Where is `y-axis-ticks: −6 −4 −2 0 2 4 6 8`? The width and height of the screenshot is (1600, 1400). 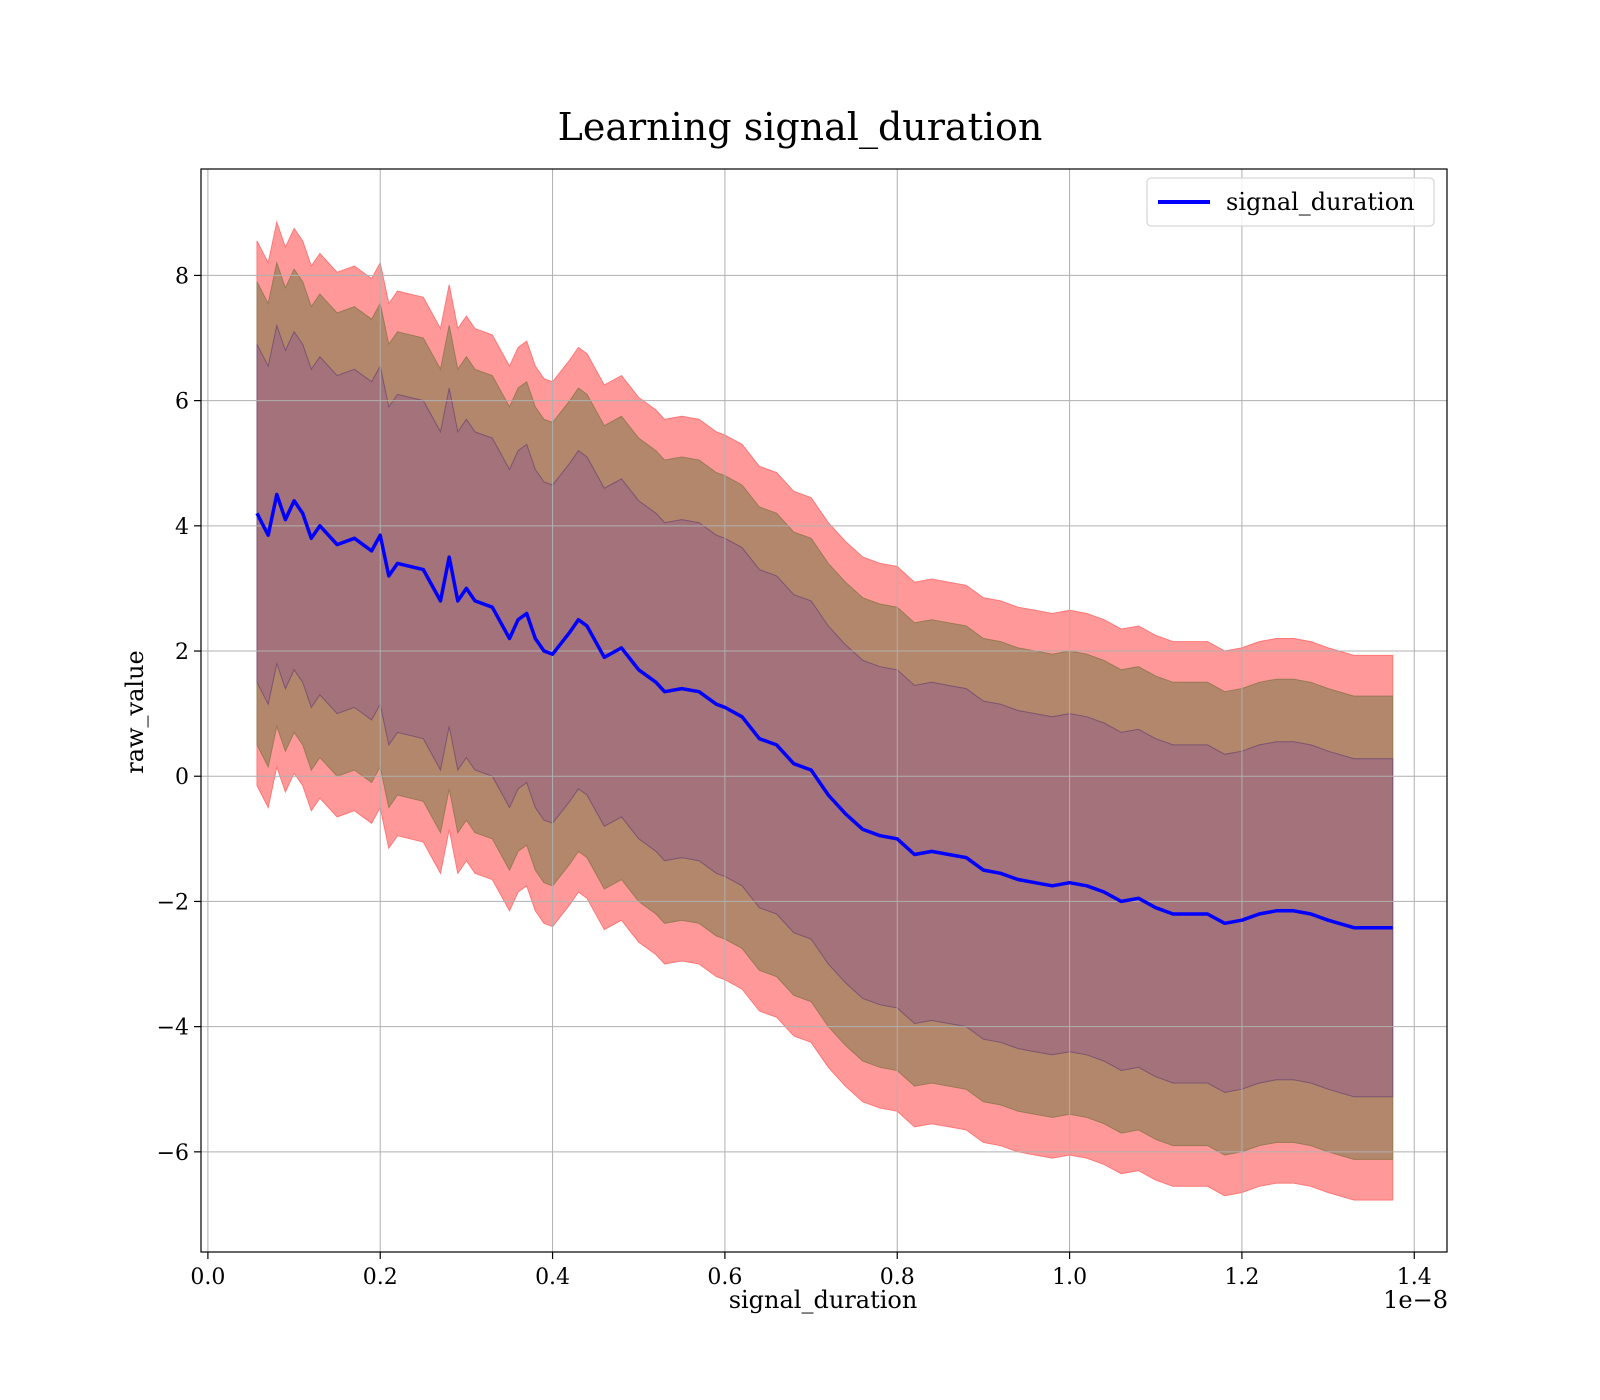 y-axis-ticks: −6 −4 −2 0 2 4 6 8 is located at coordinates (179, 715).